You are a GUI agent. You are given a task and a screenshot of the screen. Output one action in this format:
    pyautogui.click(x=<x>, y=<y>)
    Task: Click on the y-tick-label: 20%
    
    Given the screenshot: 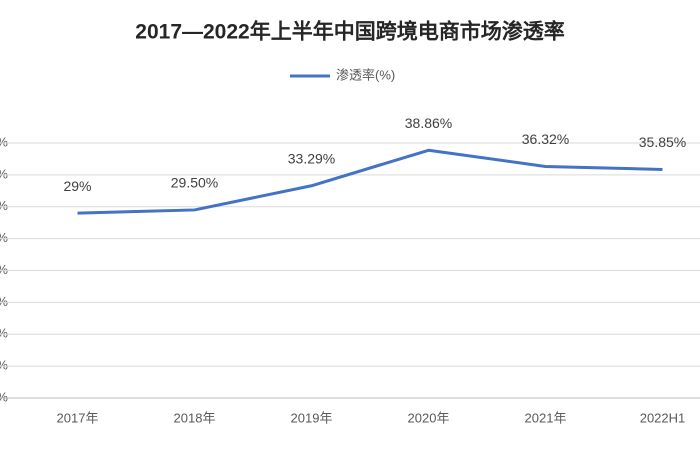 What is the action you would take?
    pyautogui.click(x=4, y=269)
    